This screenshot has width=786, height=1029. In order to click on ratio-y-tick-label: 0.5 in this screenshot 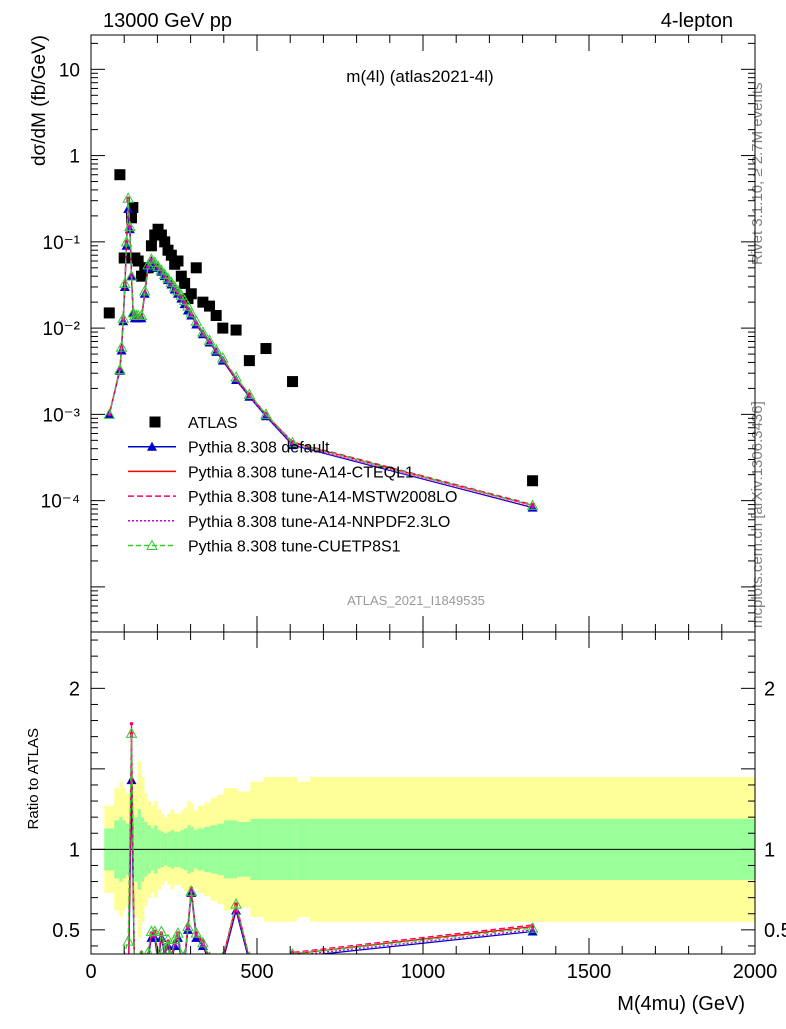, I will do `click(66, 931)`.